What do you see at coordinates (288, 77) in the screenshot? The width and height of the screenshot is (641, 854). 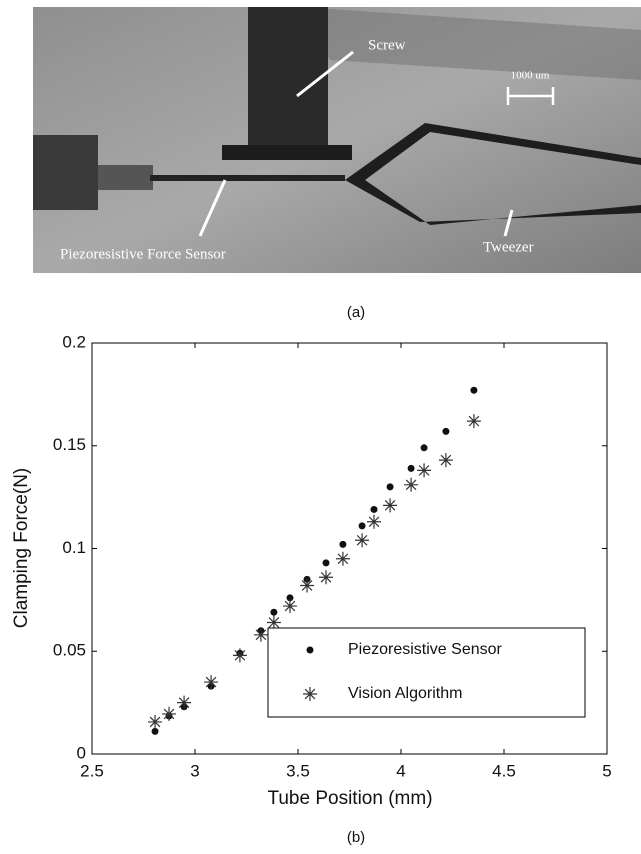 I see `screw` at bounding box center [288, 77].